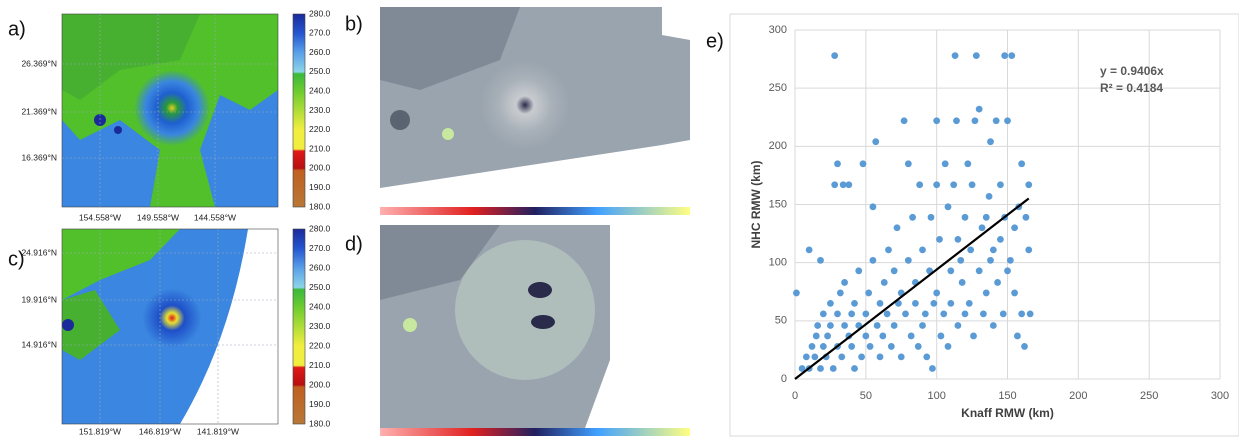  Describe the element at coordinates (354, 244) in the screenshot. I see `panel-label: d)` at that location.